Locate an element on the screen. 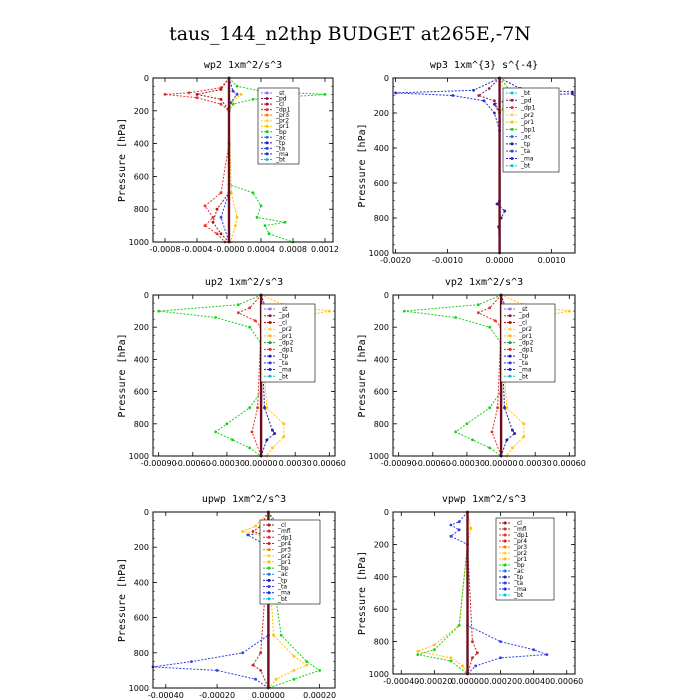 This screenshot has height=700, width=700. legend-entry: _tp is located at coordinates (523, 356).